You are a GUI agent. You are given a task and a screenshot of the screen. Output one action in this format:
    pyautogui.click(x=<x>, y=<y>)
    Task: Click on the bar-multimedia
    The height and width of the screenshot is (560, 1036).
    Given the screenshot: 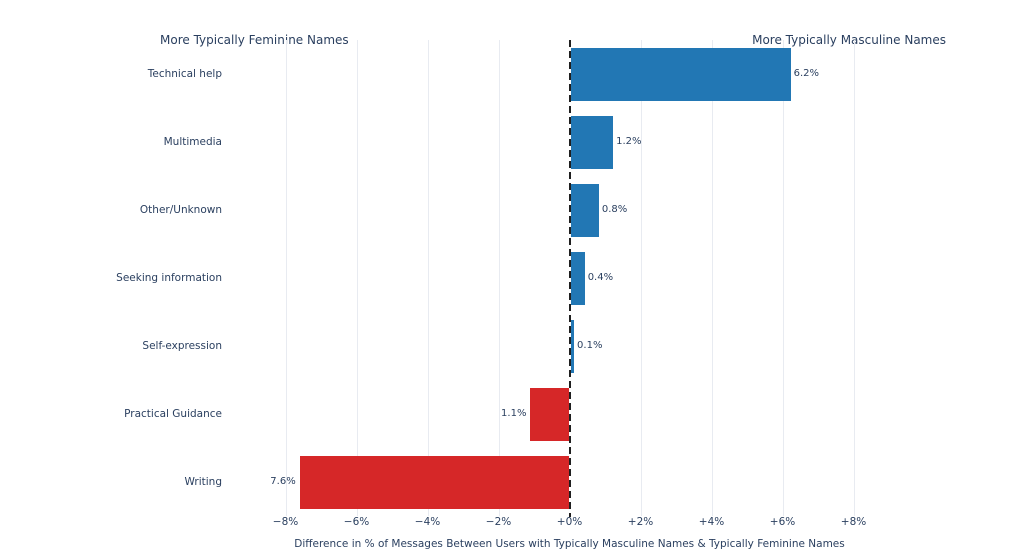 What is the action you would take?
    pyautogui.click(x=592, y=142)
    